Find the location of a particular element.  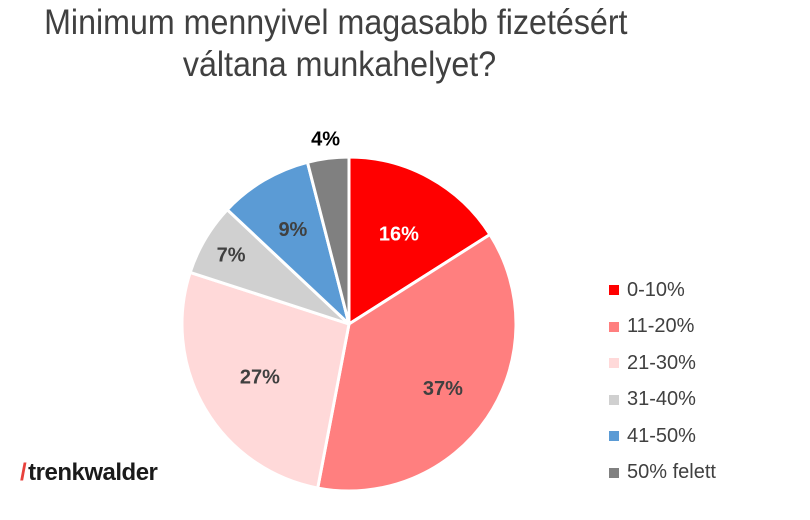

pie-data-label: 9% is located at coordinates (292, 230).